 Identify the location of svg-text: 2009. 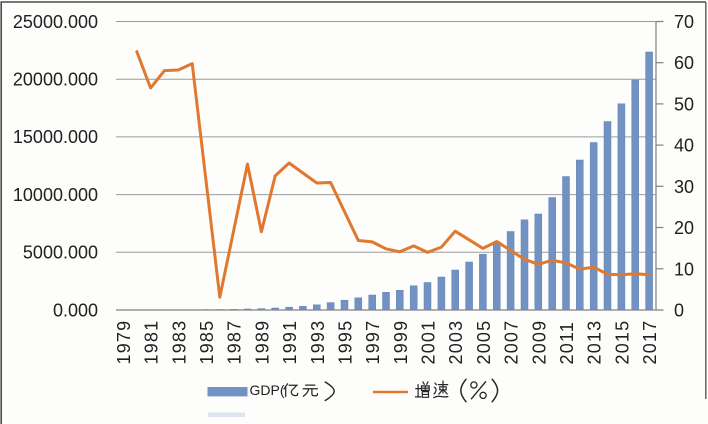
(539, 342).